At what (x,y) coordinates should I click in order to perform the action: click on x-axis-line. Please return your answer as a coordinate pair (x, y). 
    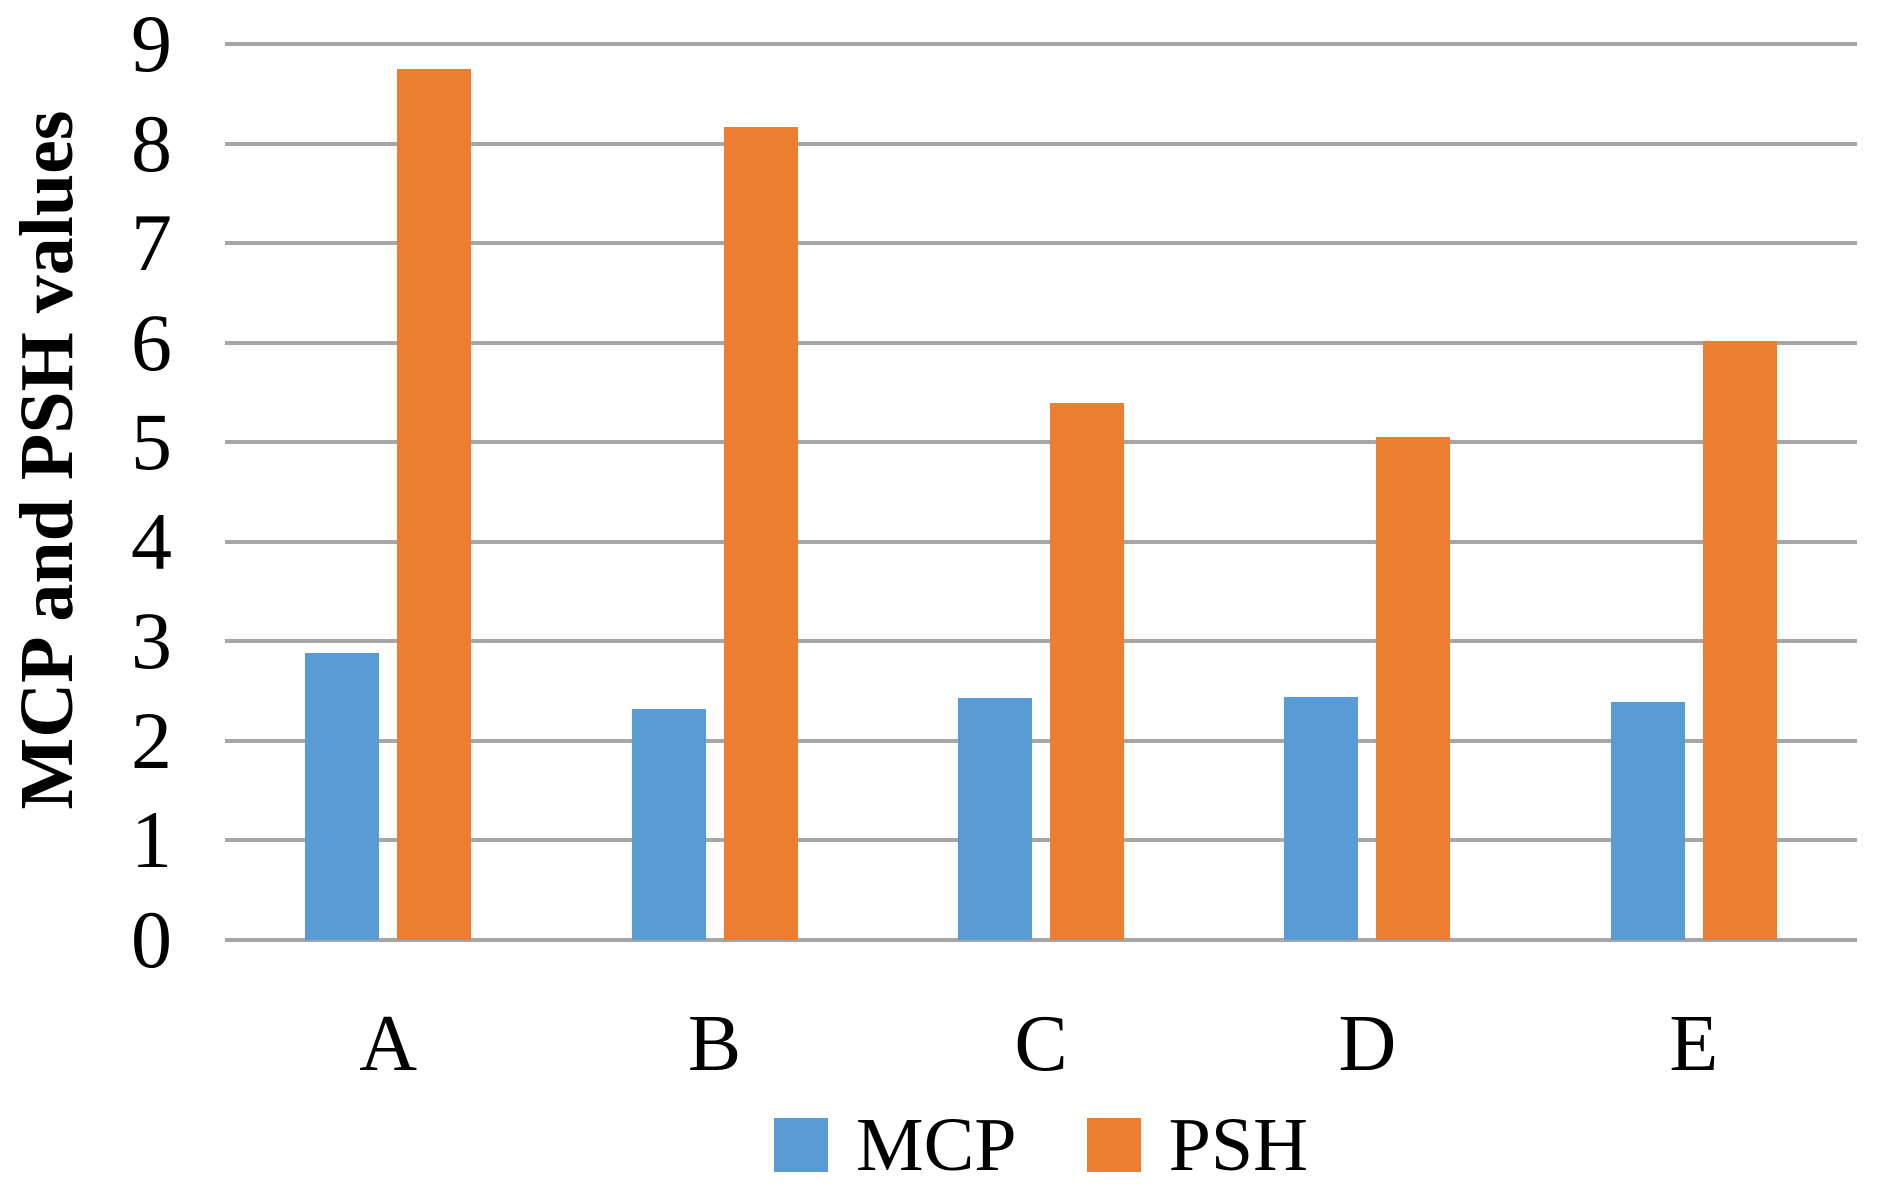
    Looking at the image, I should click on (1041, 940).